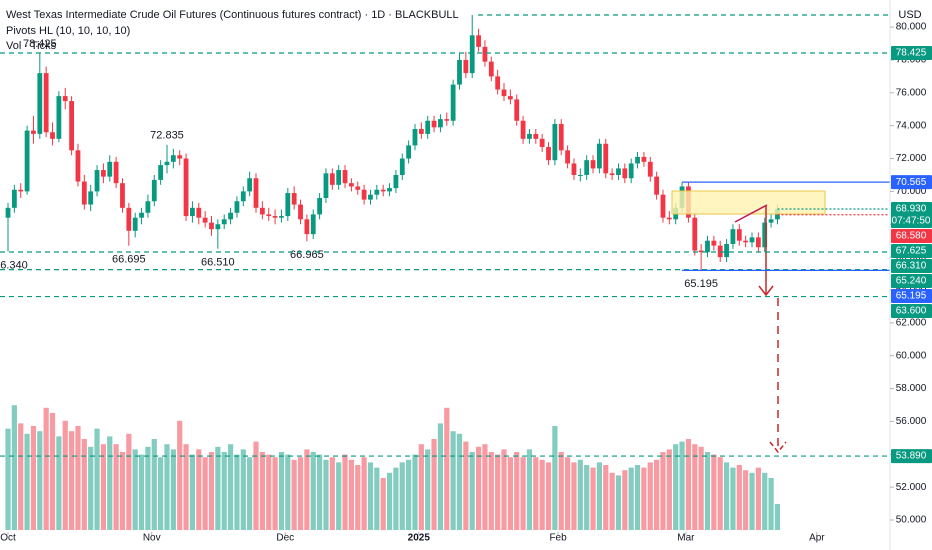 The height and width of the screenshot is (550, 932). I want to click on pivot-label: 66.965, so click(307, 255).